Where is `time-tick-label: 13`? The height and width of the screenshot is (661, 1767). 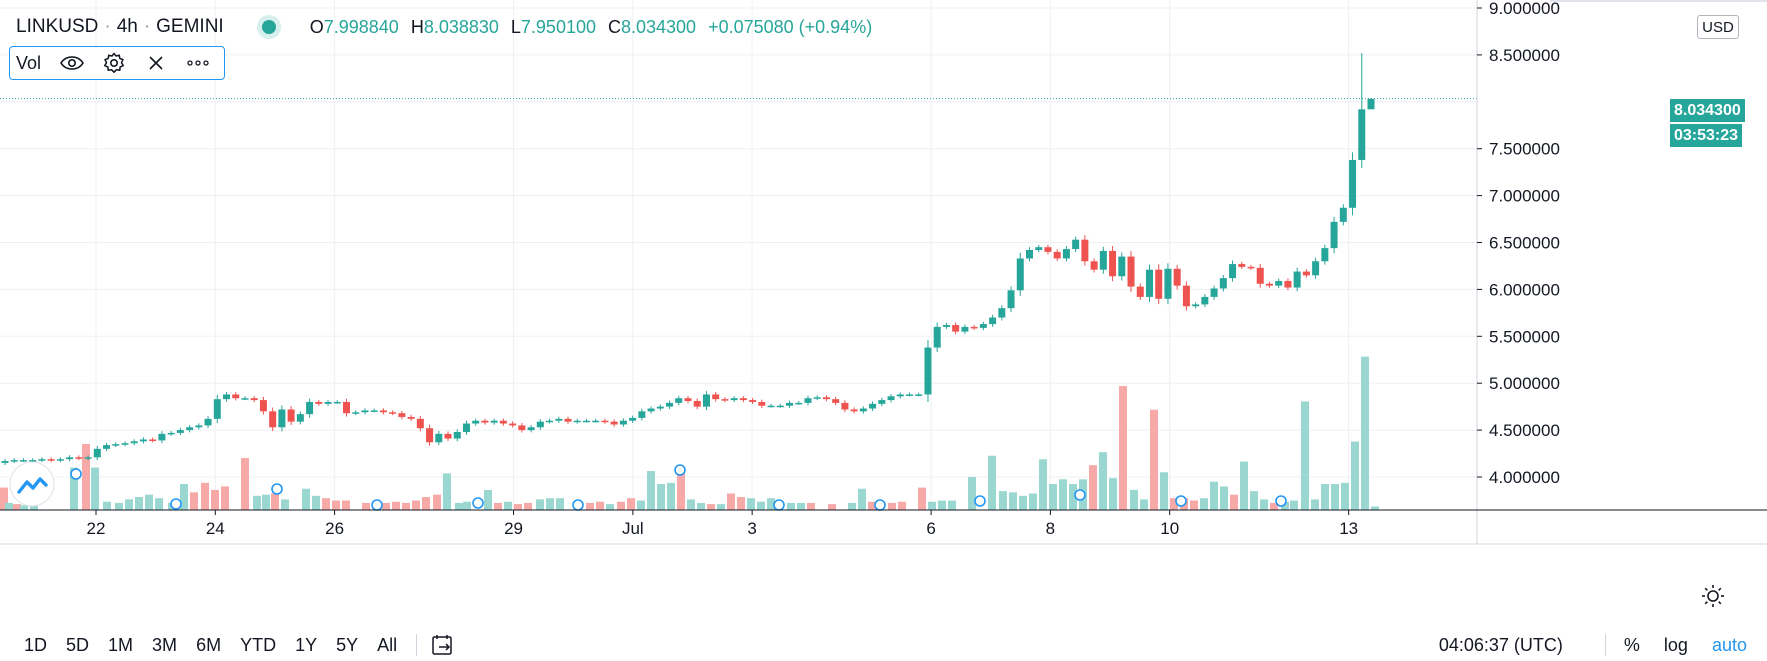
time-tick-label: 13 is located at coordinates (1348, 528).